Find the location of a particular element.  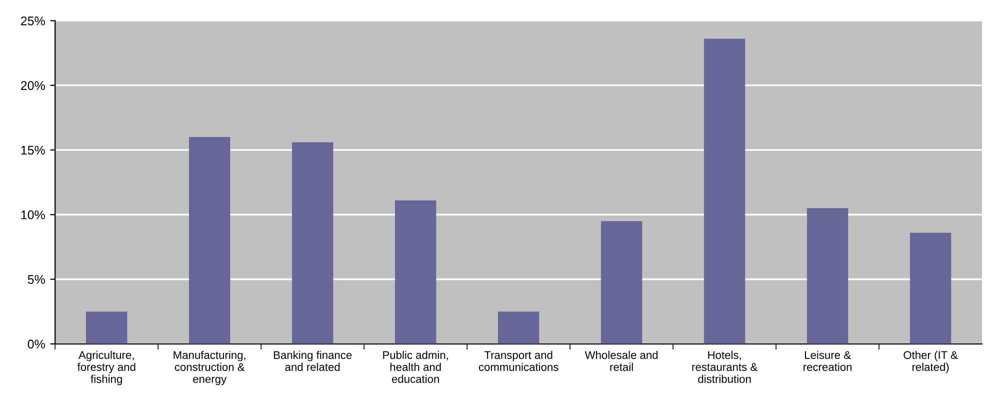

x-tick-label: Banking finance and related is located at coordinates (313, 360).